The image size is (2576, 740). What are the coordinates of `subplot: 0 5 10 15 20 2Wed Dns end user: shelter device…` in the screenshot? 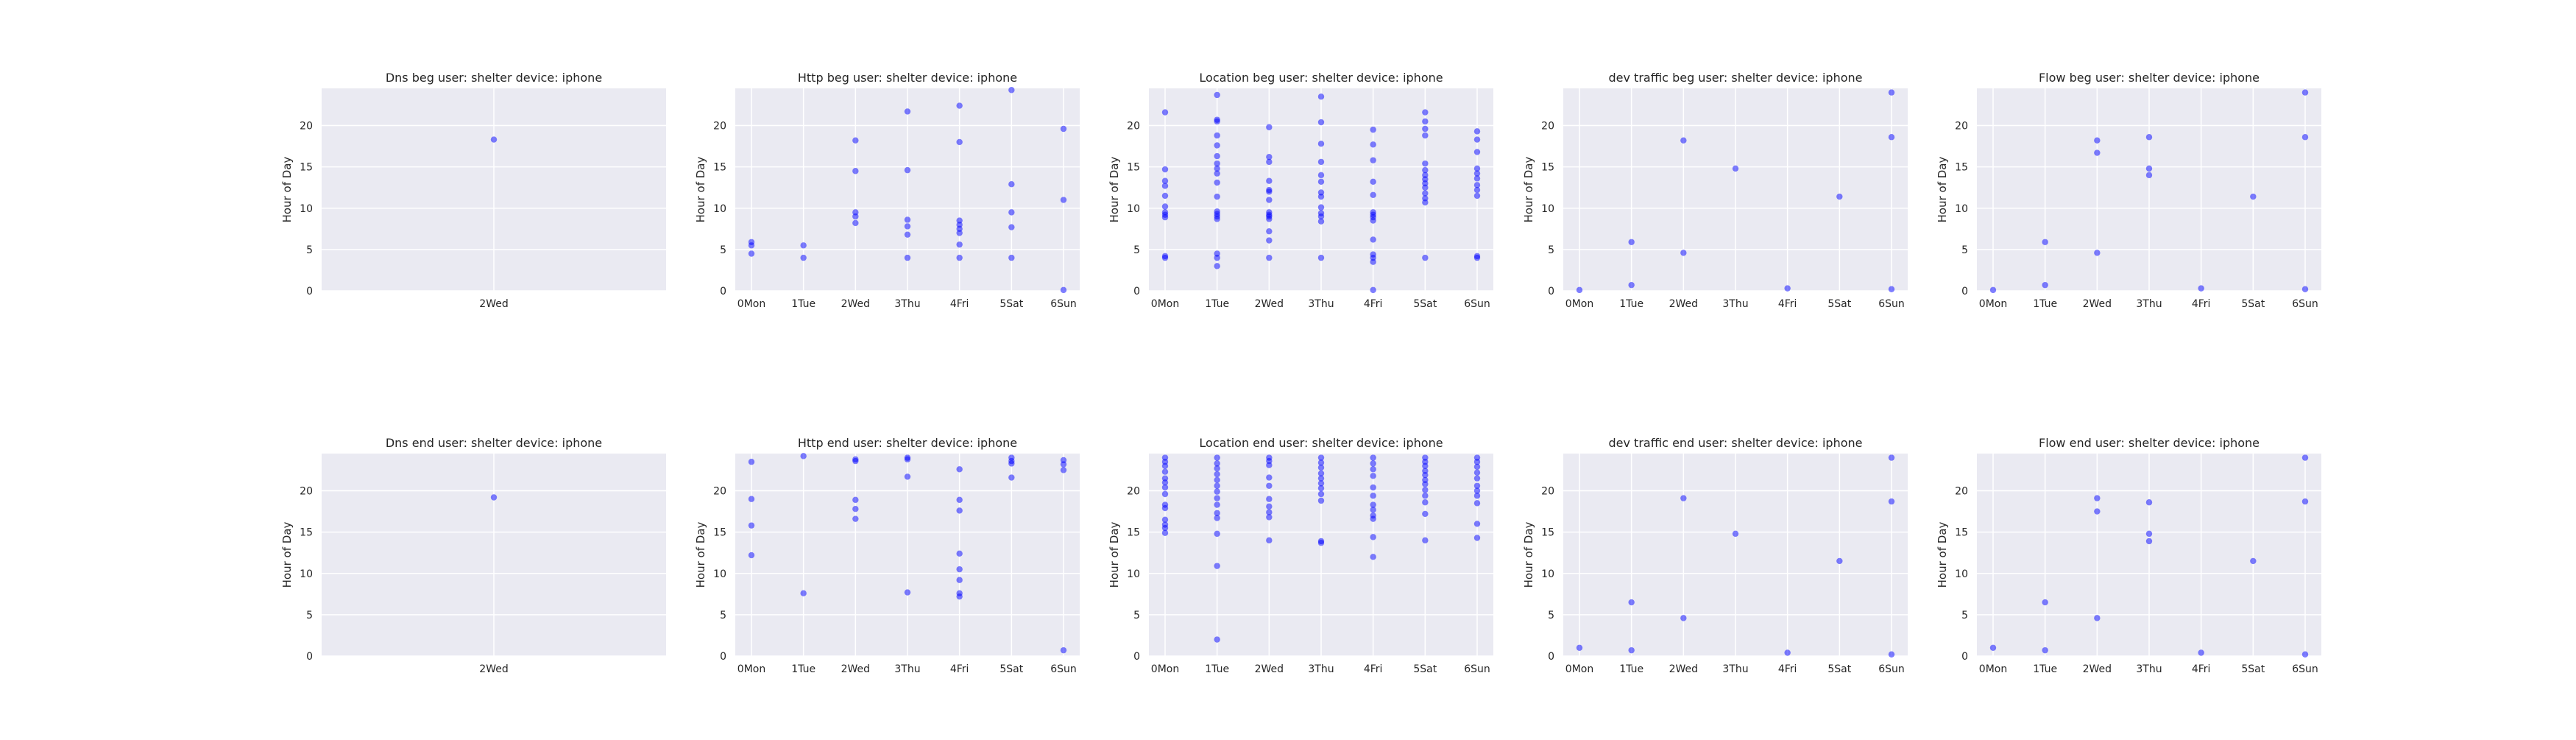 It's located at (473, 555).